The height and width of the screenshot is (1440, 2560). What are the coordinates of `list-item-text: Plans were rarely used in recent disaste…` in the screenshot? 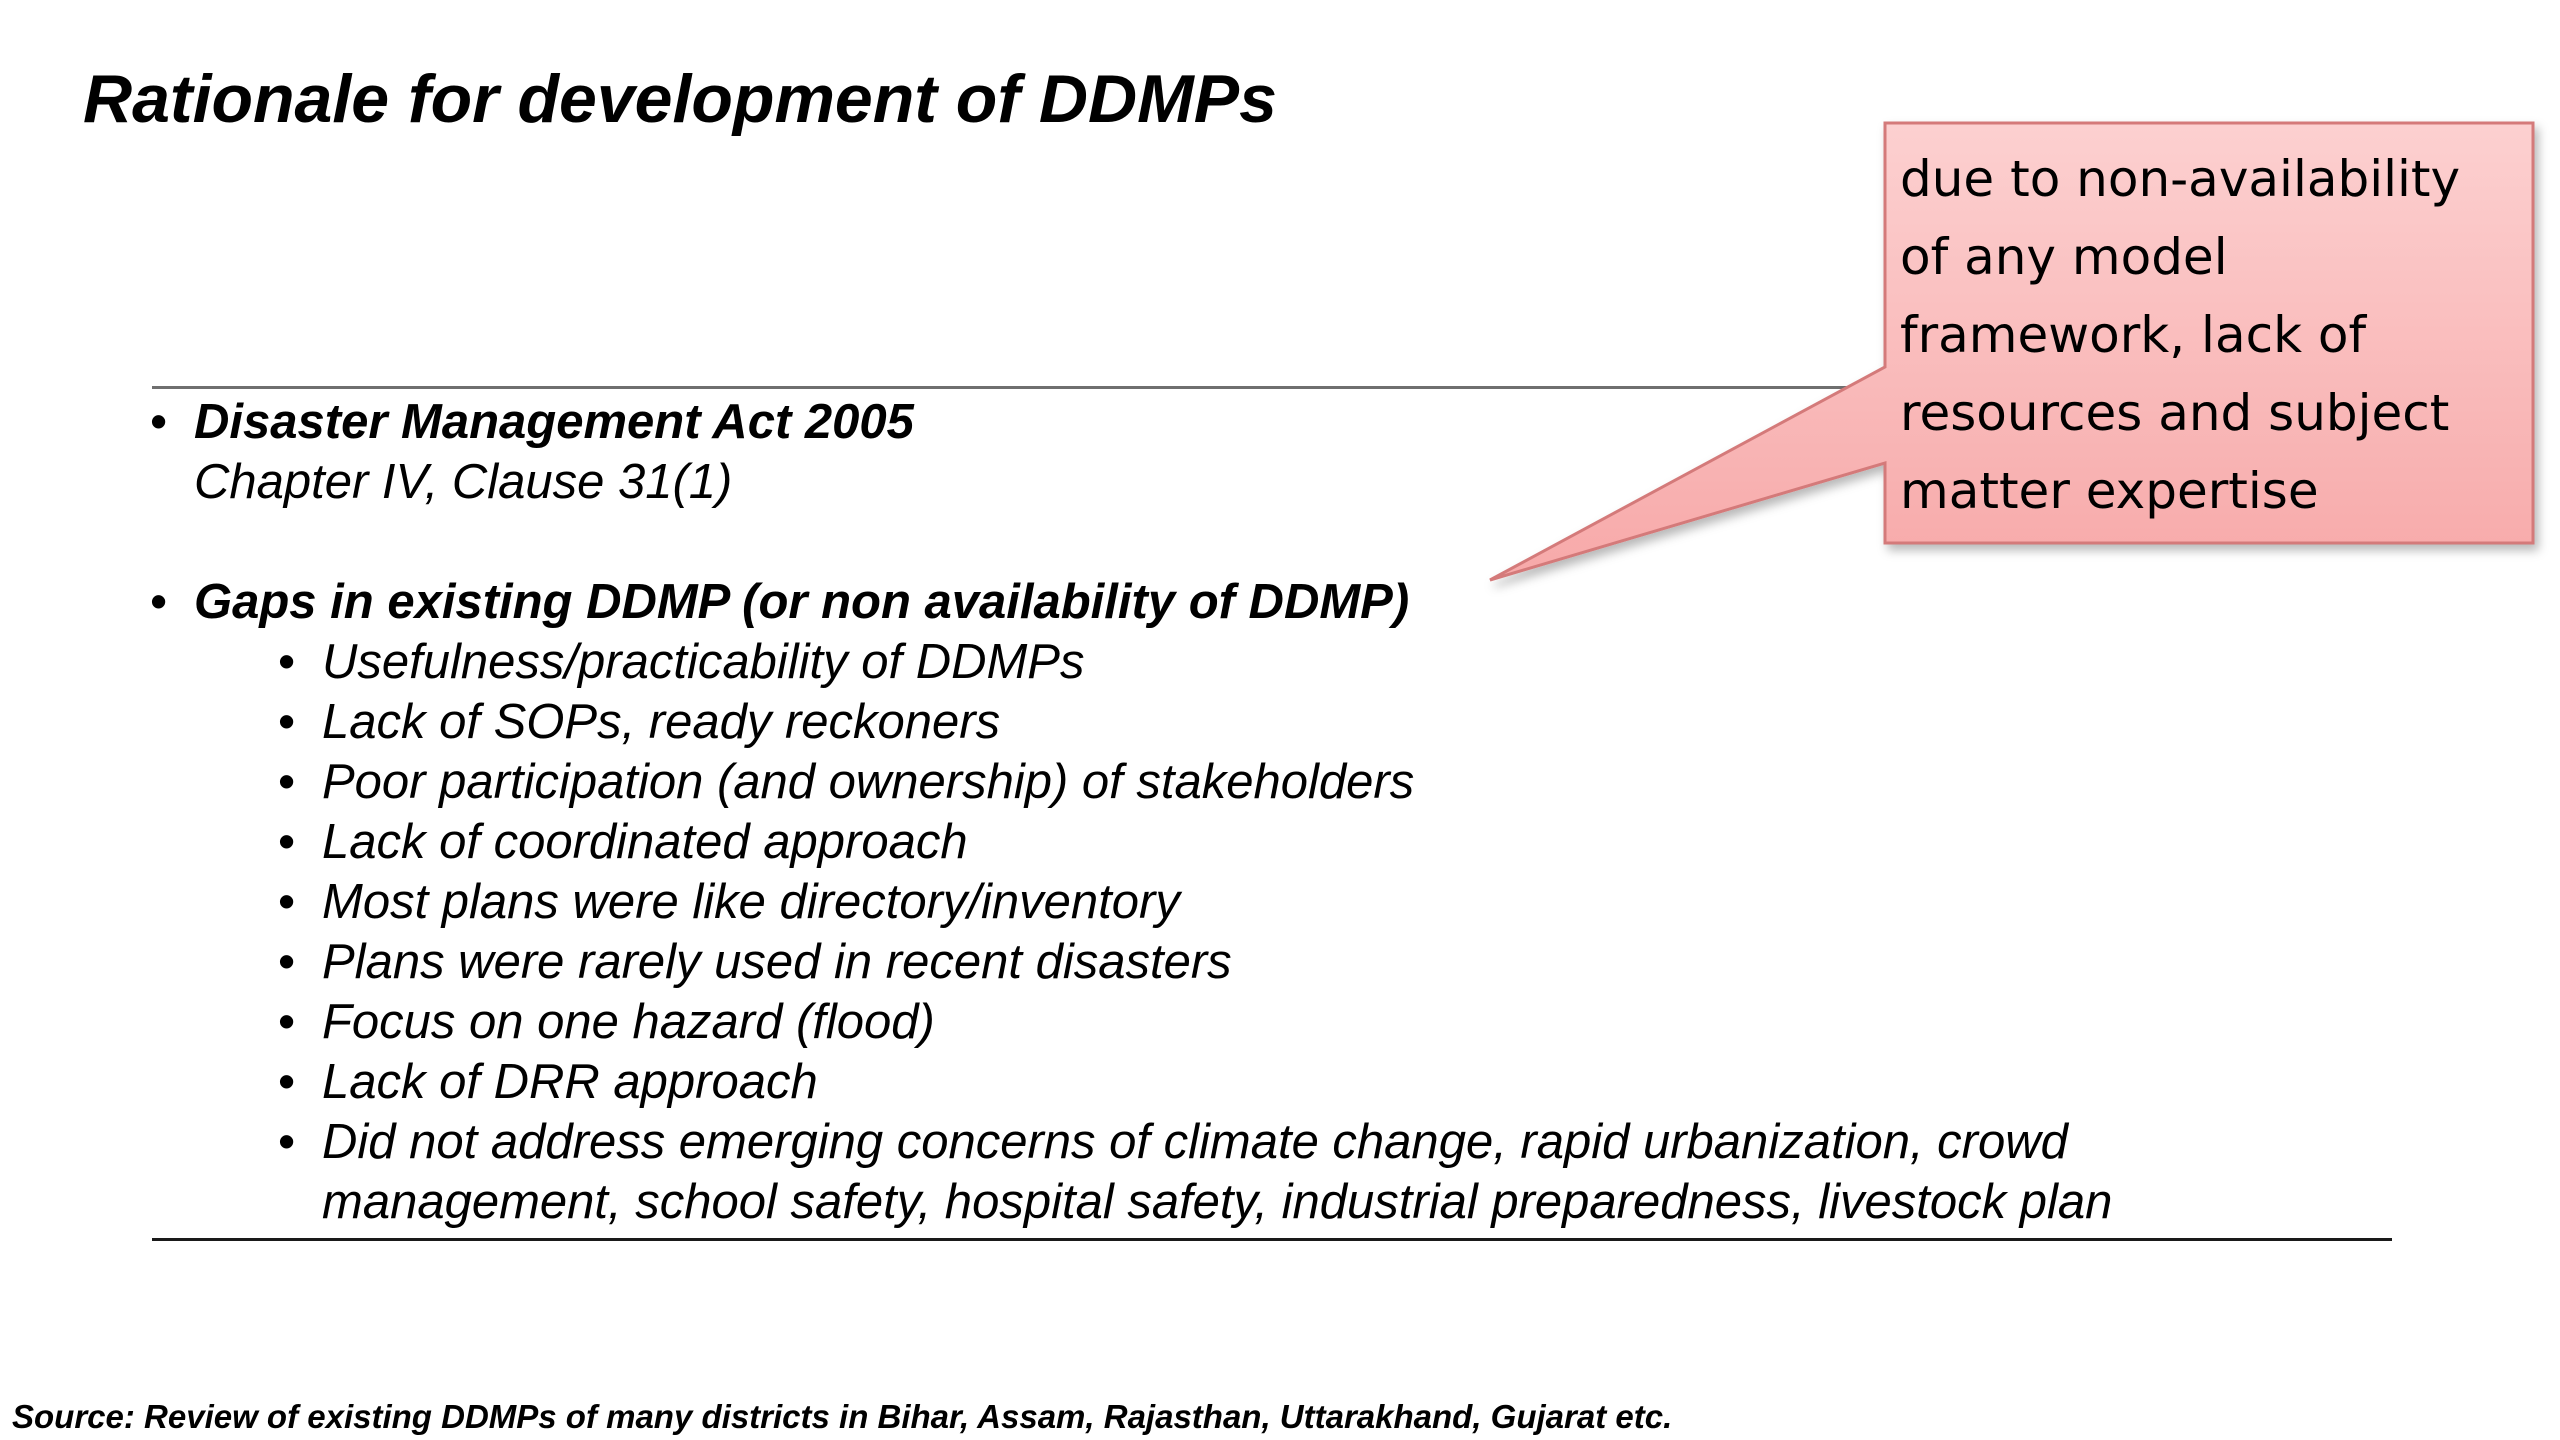 It's located at (777, 962).